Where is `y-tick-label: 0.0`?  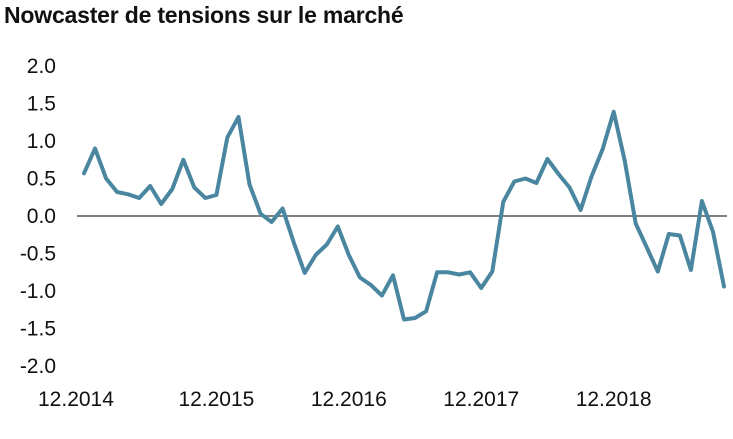
y-tick-label: 0.0 is located at coordinates (41, 216).